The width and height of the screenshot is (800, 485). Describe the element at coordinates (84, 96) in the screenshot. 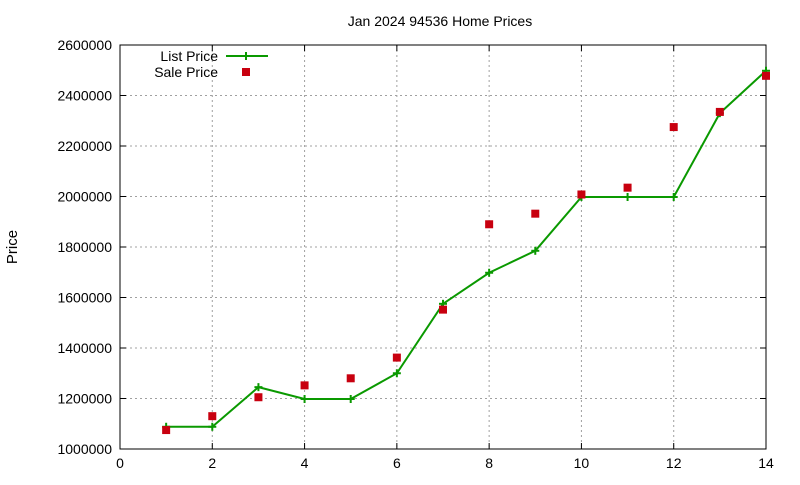

I see `y-tick-label: 2400000` at that location.